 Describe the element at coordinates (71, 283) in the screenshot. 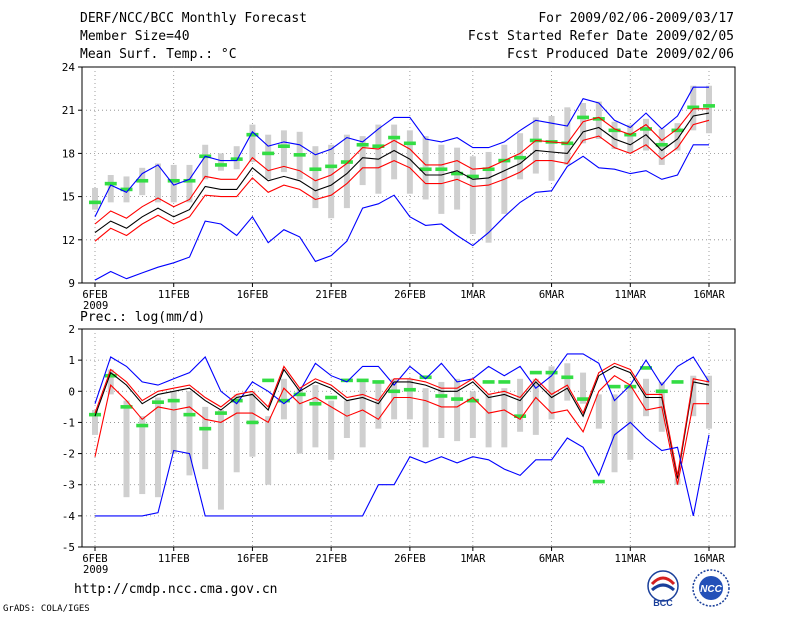

I see `panel1-ytick-label: 9` at that location.